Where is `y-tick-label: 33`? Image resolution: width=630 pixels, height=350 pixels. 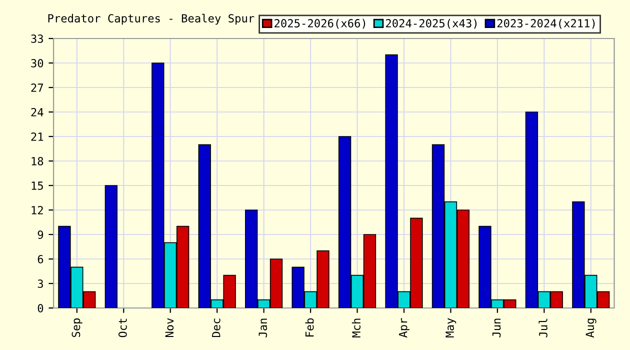 y-tick-label: 33 is located at coordinates (37, 38).